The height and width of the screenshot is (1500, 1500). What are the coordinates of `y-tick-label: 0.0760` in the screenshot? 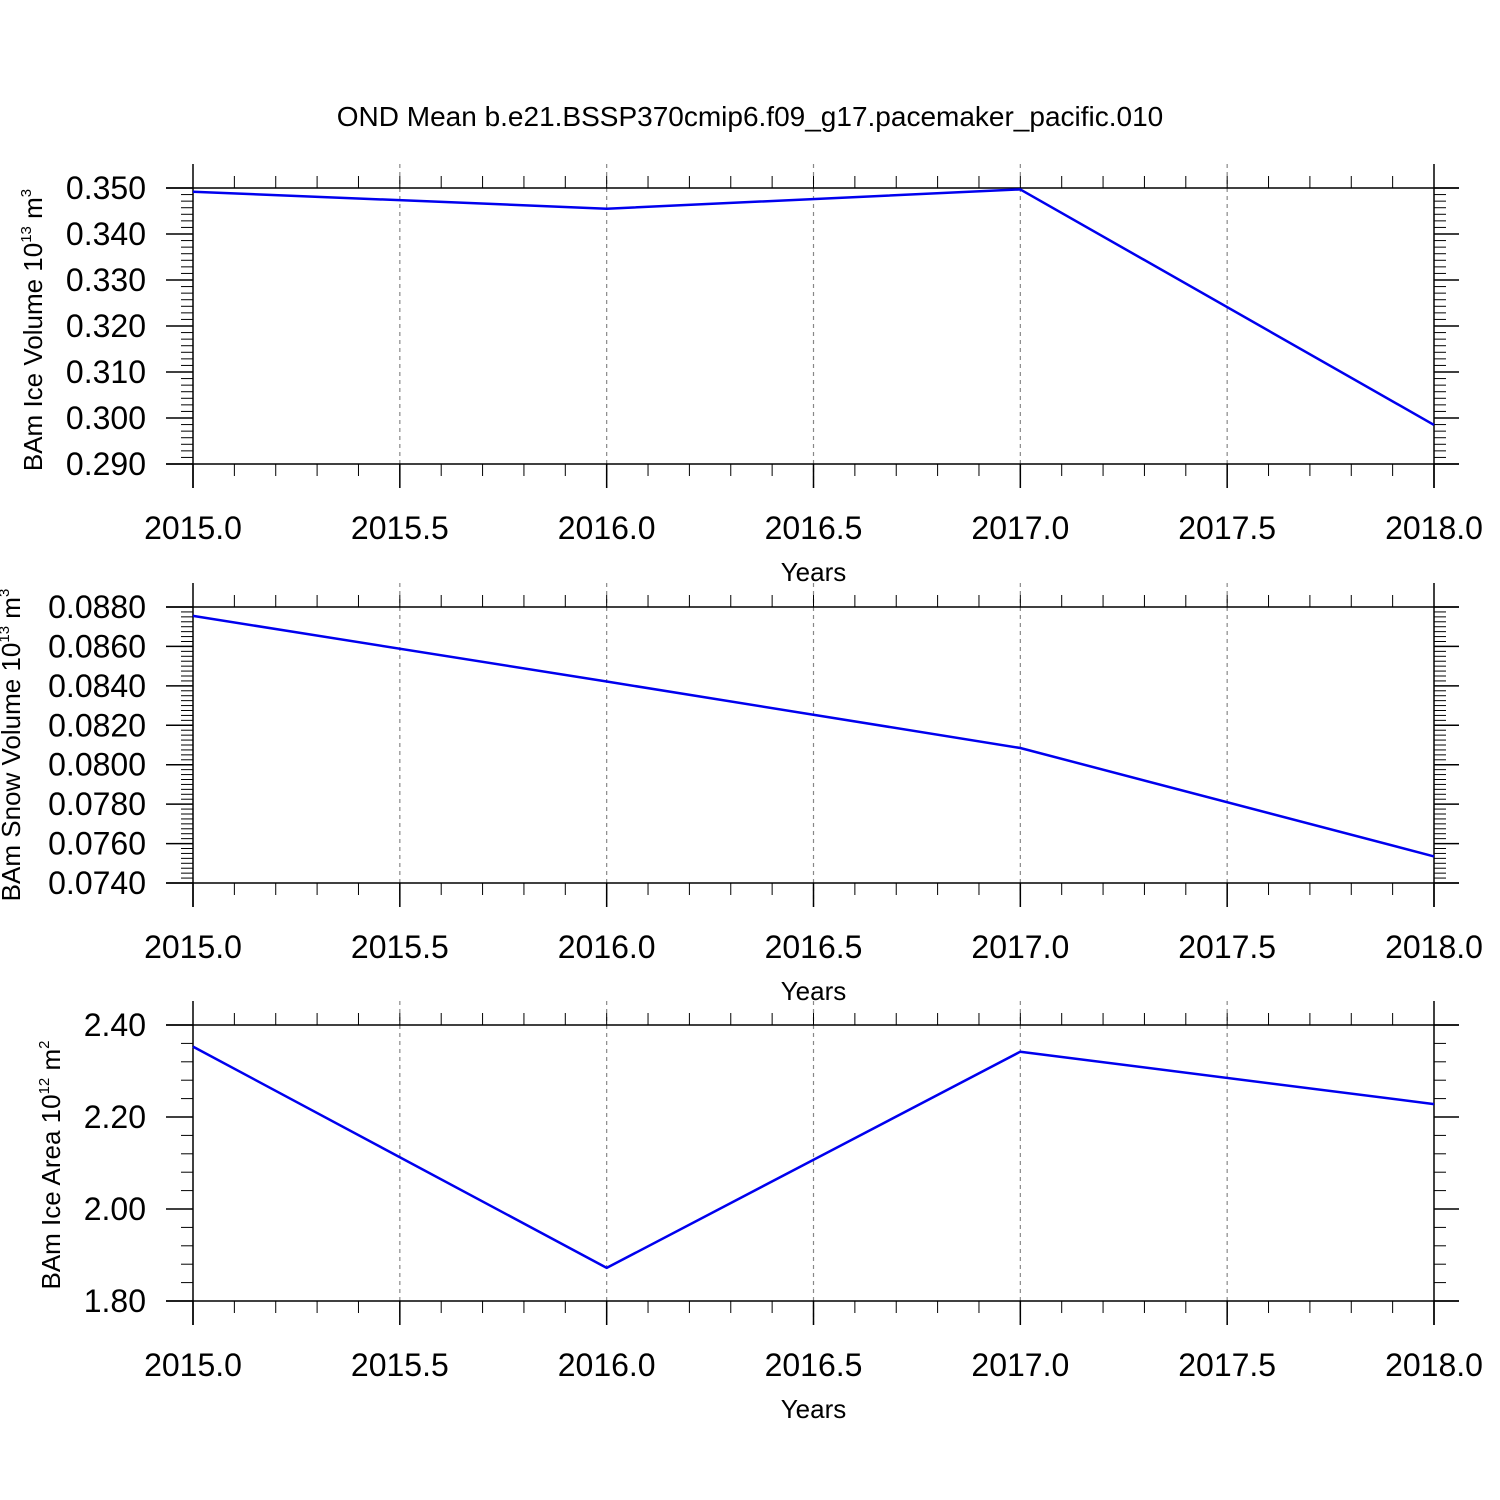 It's located at (97, 844).